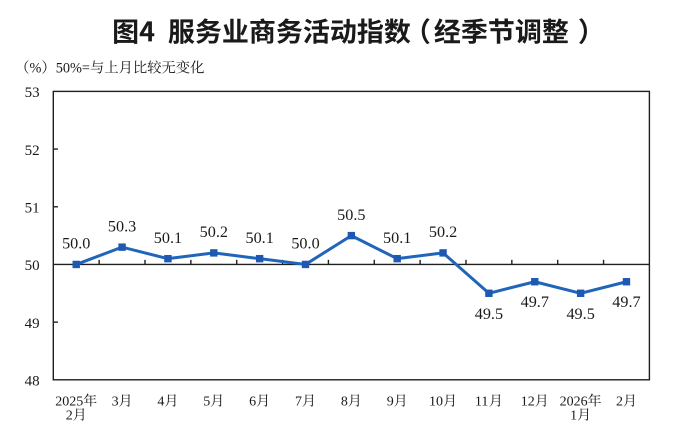  I want to click on svg-text: 4, so click(160, 402).